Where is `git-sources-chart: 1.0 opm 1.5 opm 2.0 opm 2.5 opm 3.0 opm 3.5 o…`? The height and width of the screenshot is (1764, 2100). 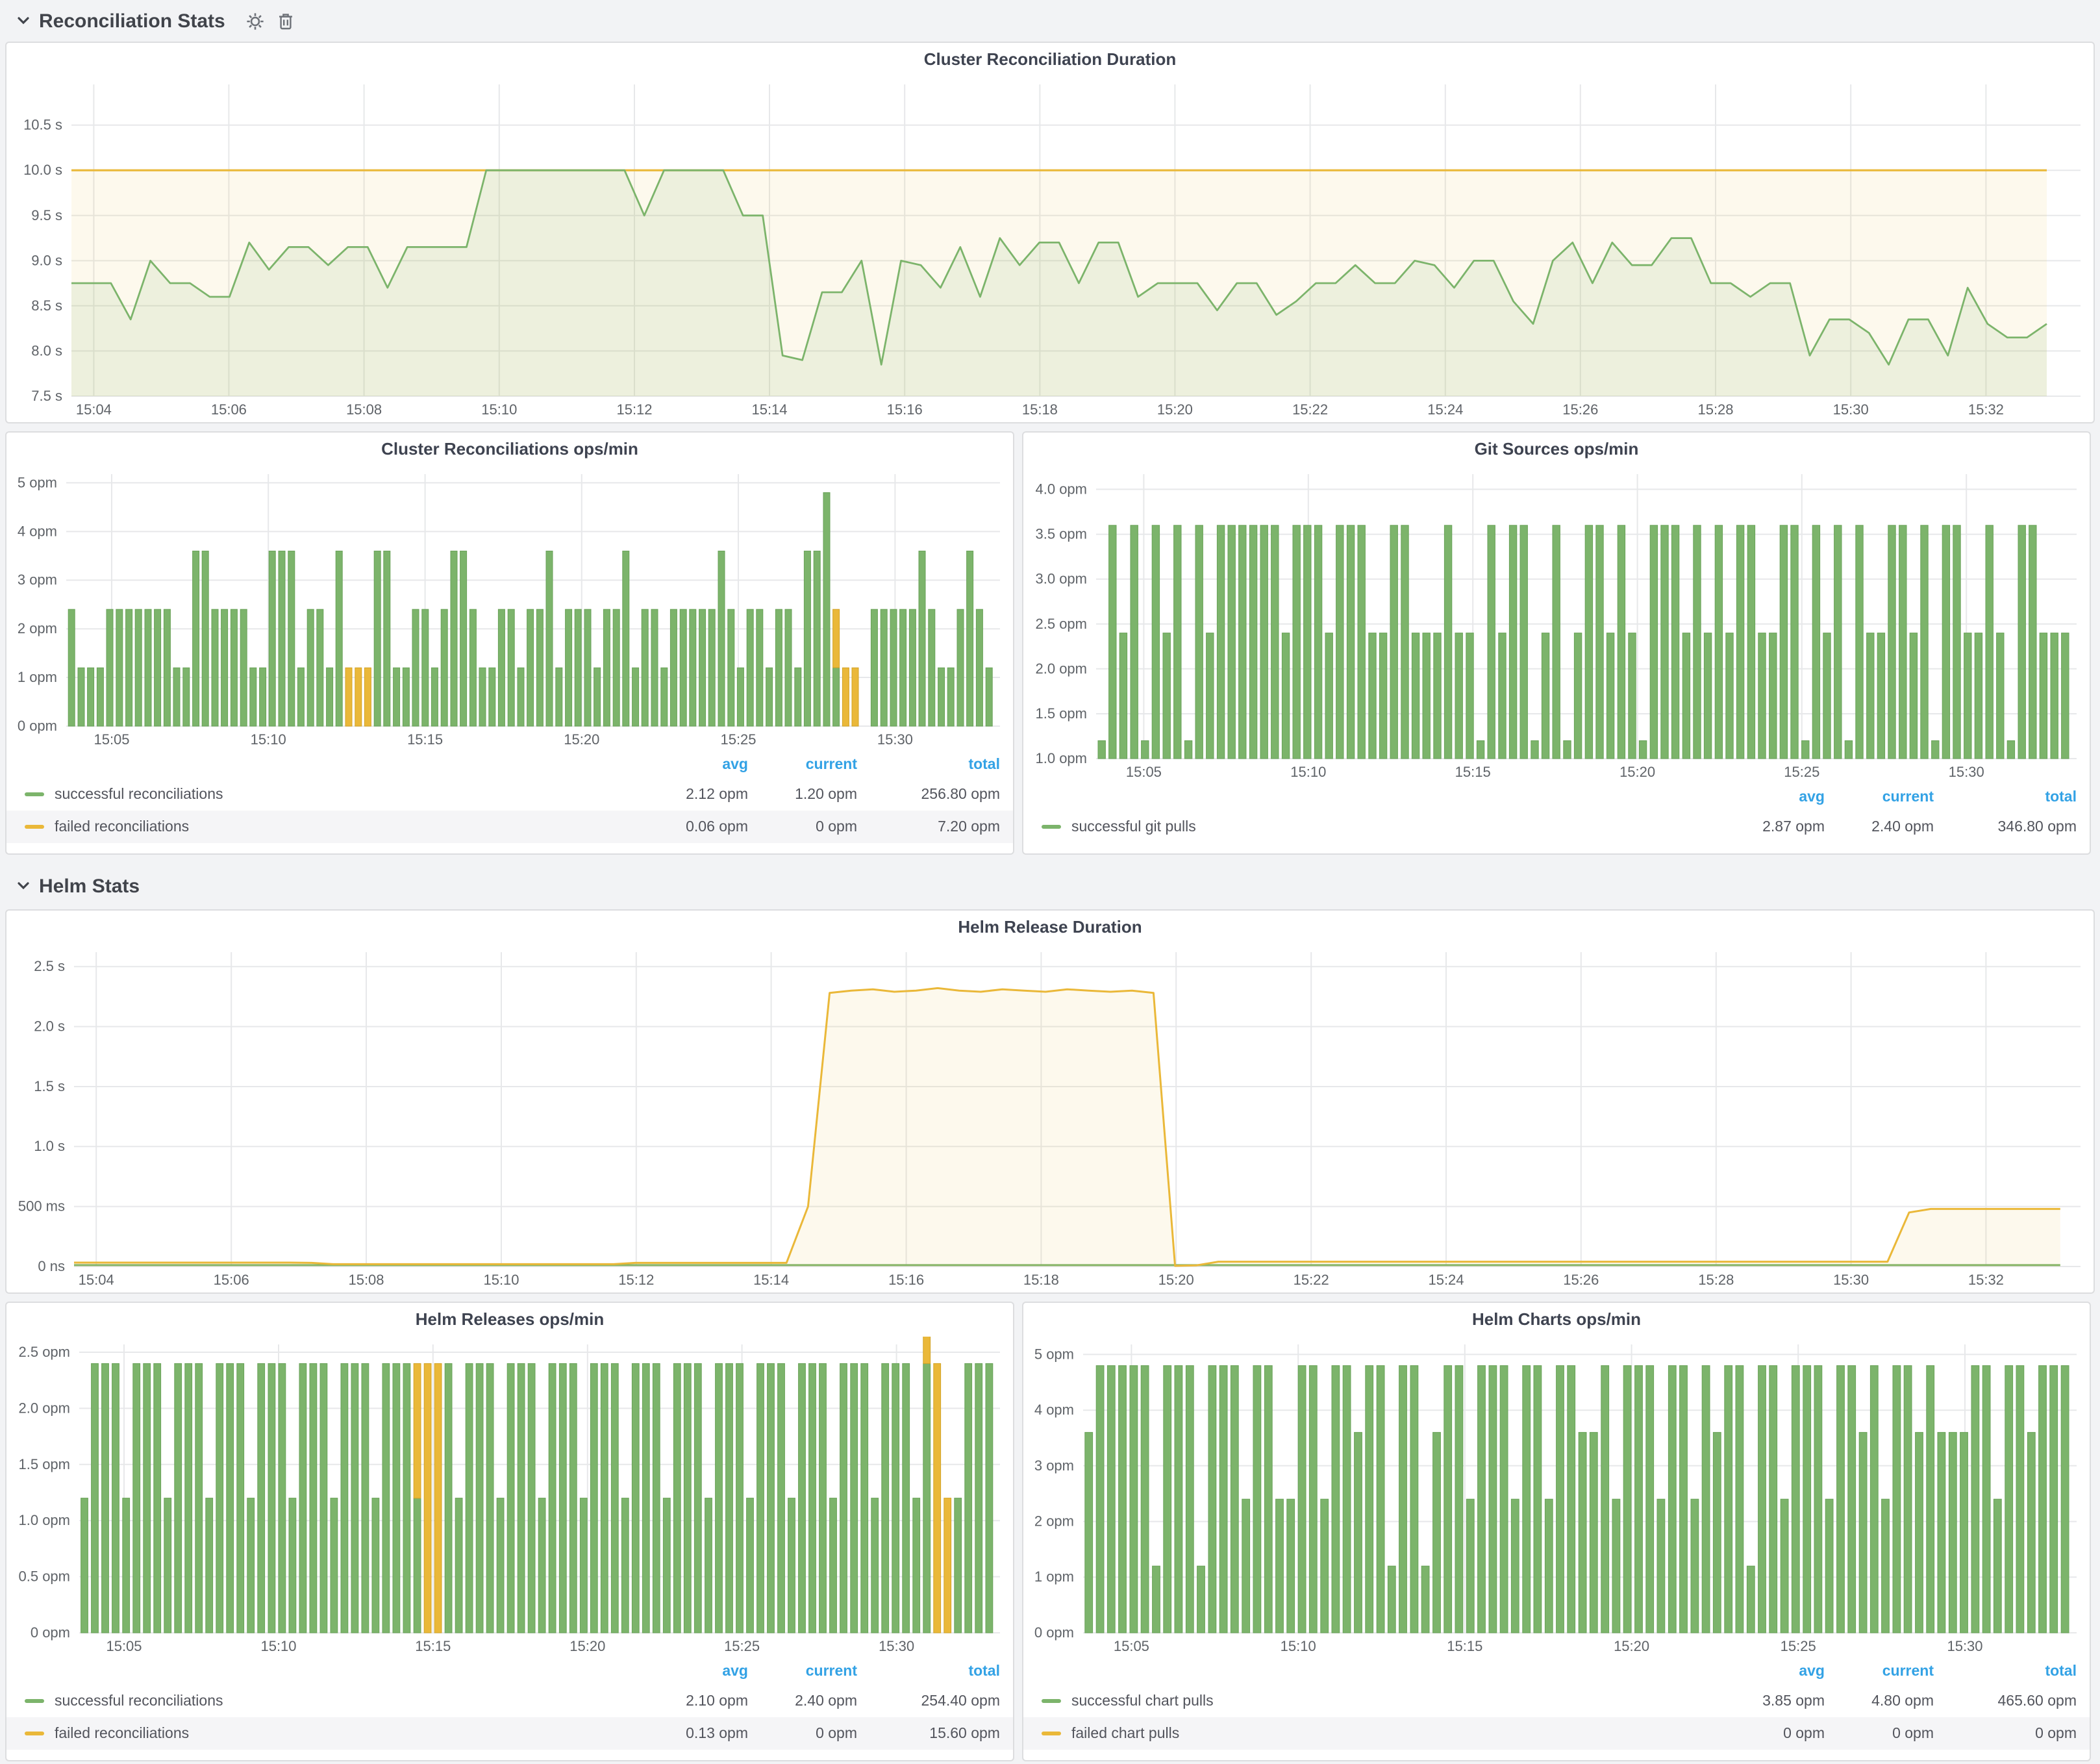 git-sources-chart: 1.0 opm 1.5 opm 2.0 opm 2.5 opm 3.0 opm 3.5 o… is located at coordinates (1557, 626).